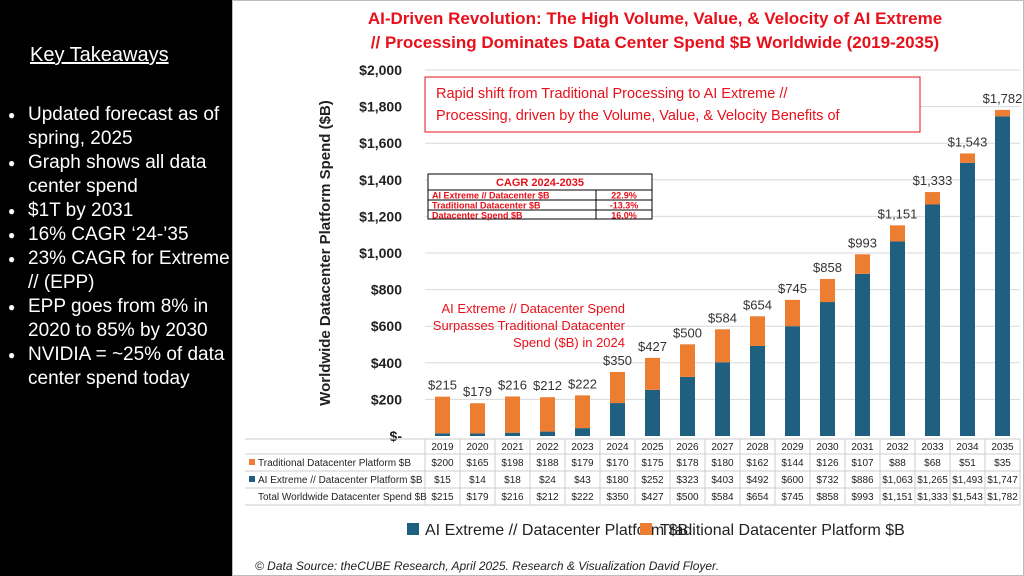 This screenshot has height=576, width=1024. I want to click on table-cell-total: $1,333, so click(932, 497).